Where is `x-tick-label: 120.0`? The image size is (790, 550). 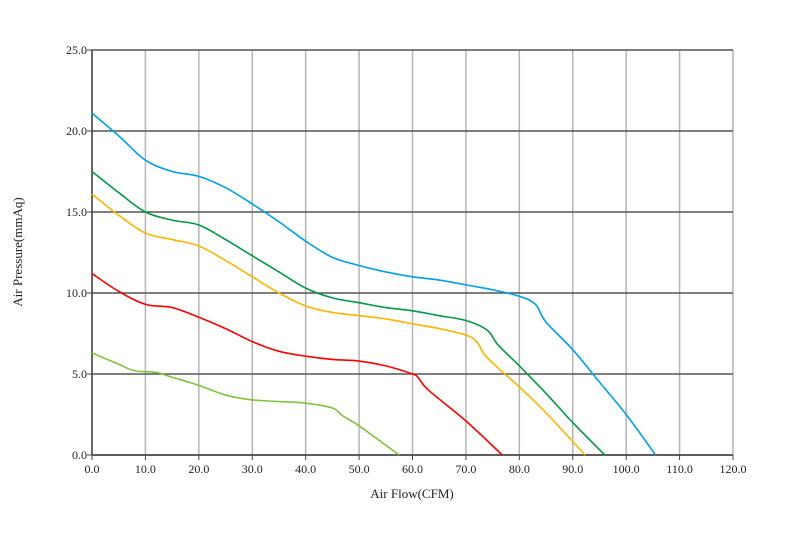 x-tick-label: 120.0 is located at coordinates (733, 469).